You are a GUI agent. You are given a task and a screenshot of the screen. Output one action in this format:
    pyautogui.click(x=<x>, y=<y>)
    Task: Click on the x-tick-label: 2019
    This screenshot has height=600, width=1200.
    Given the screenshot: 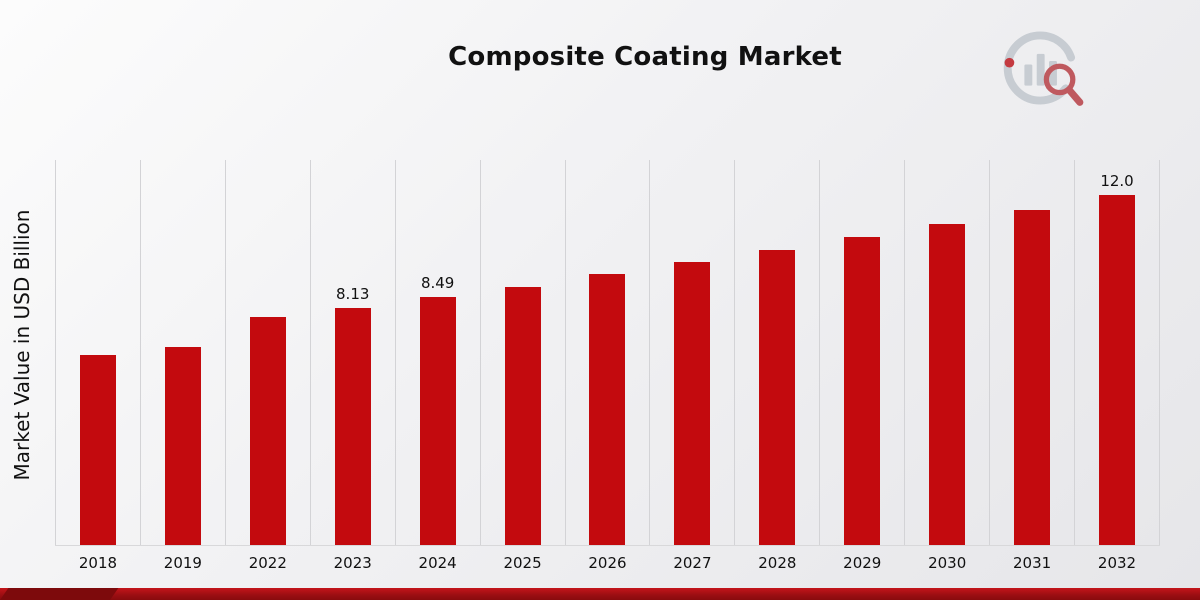 What is the action you would take?
    pyautogui.click(x=182, y=563)
    